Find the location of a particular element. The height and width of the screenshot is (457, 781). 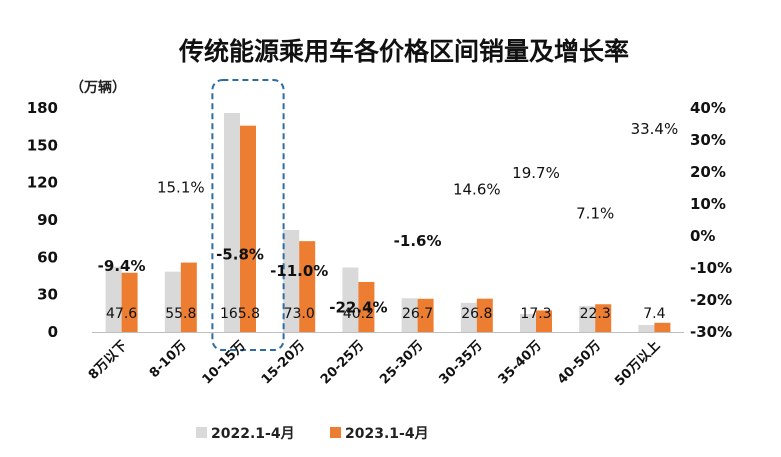

x-category-label: 10-15万 is located at coordinates (224, 362).